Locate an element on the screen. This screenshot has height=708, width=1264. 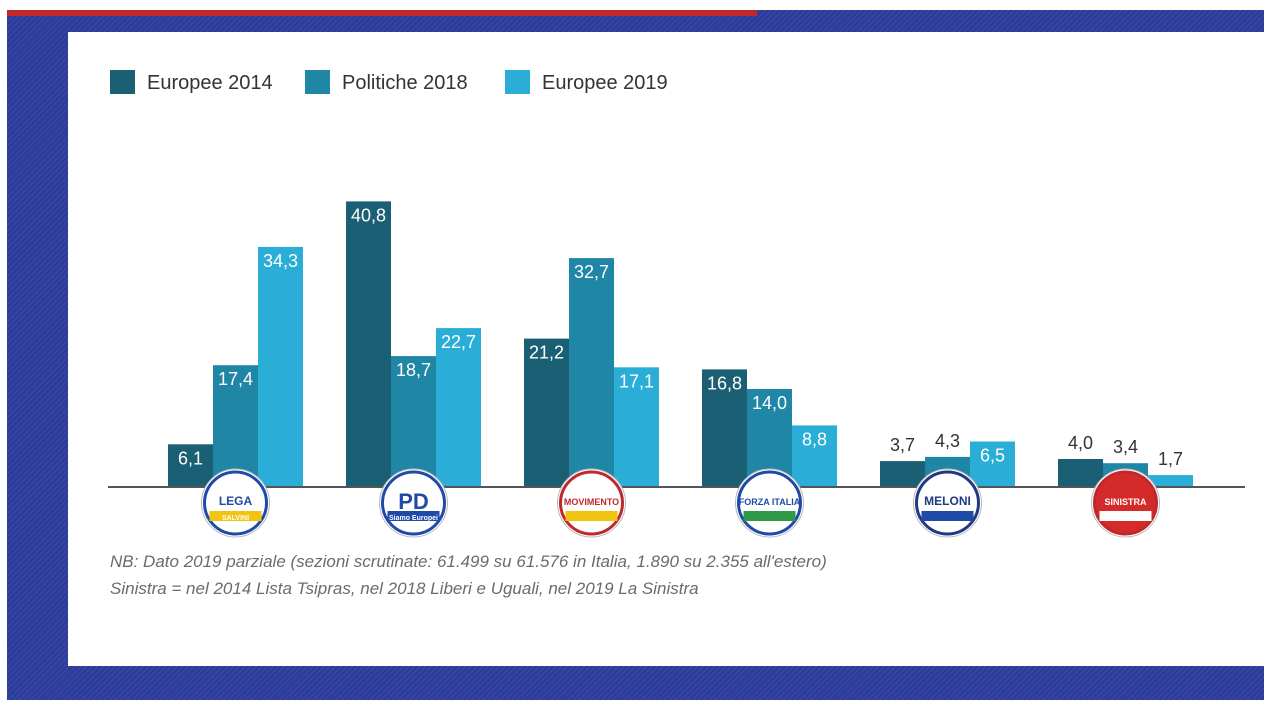
m5s-logo-text: MOVIMENTO is located at coordinates (591, 502).